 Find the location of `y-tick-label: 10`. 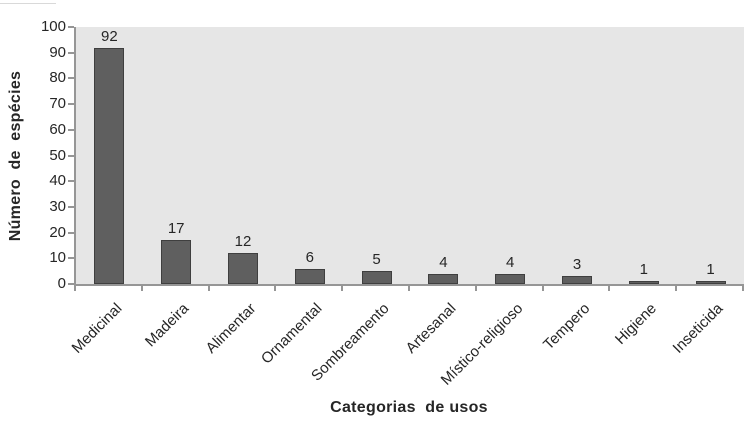

y-tick-label: 10 is located at coordinates (57, 258).